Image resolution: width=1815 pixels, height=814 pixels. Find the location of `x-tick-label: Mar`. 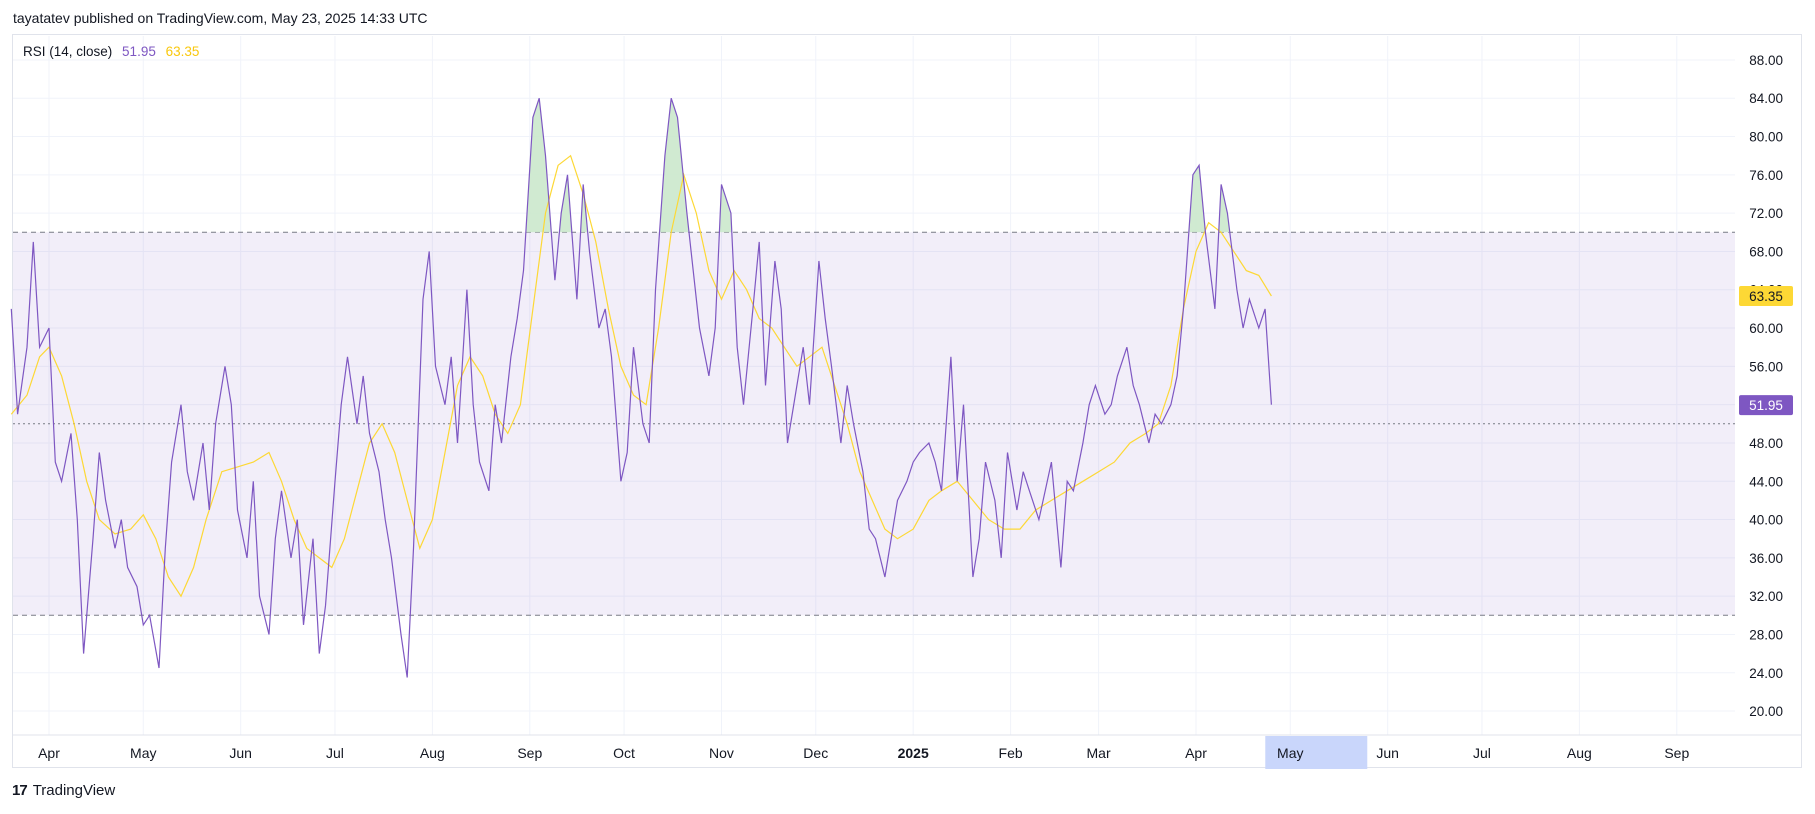

x-tick-label: Mar is located at coordinates (1099, 753).